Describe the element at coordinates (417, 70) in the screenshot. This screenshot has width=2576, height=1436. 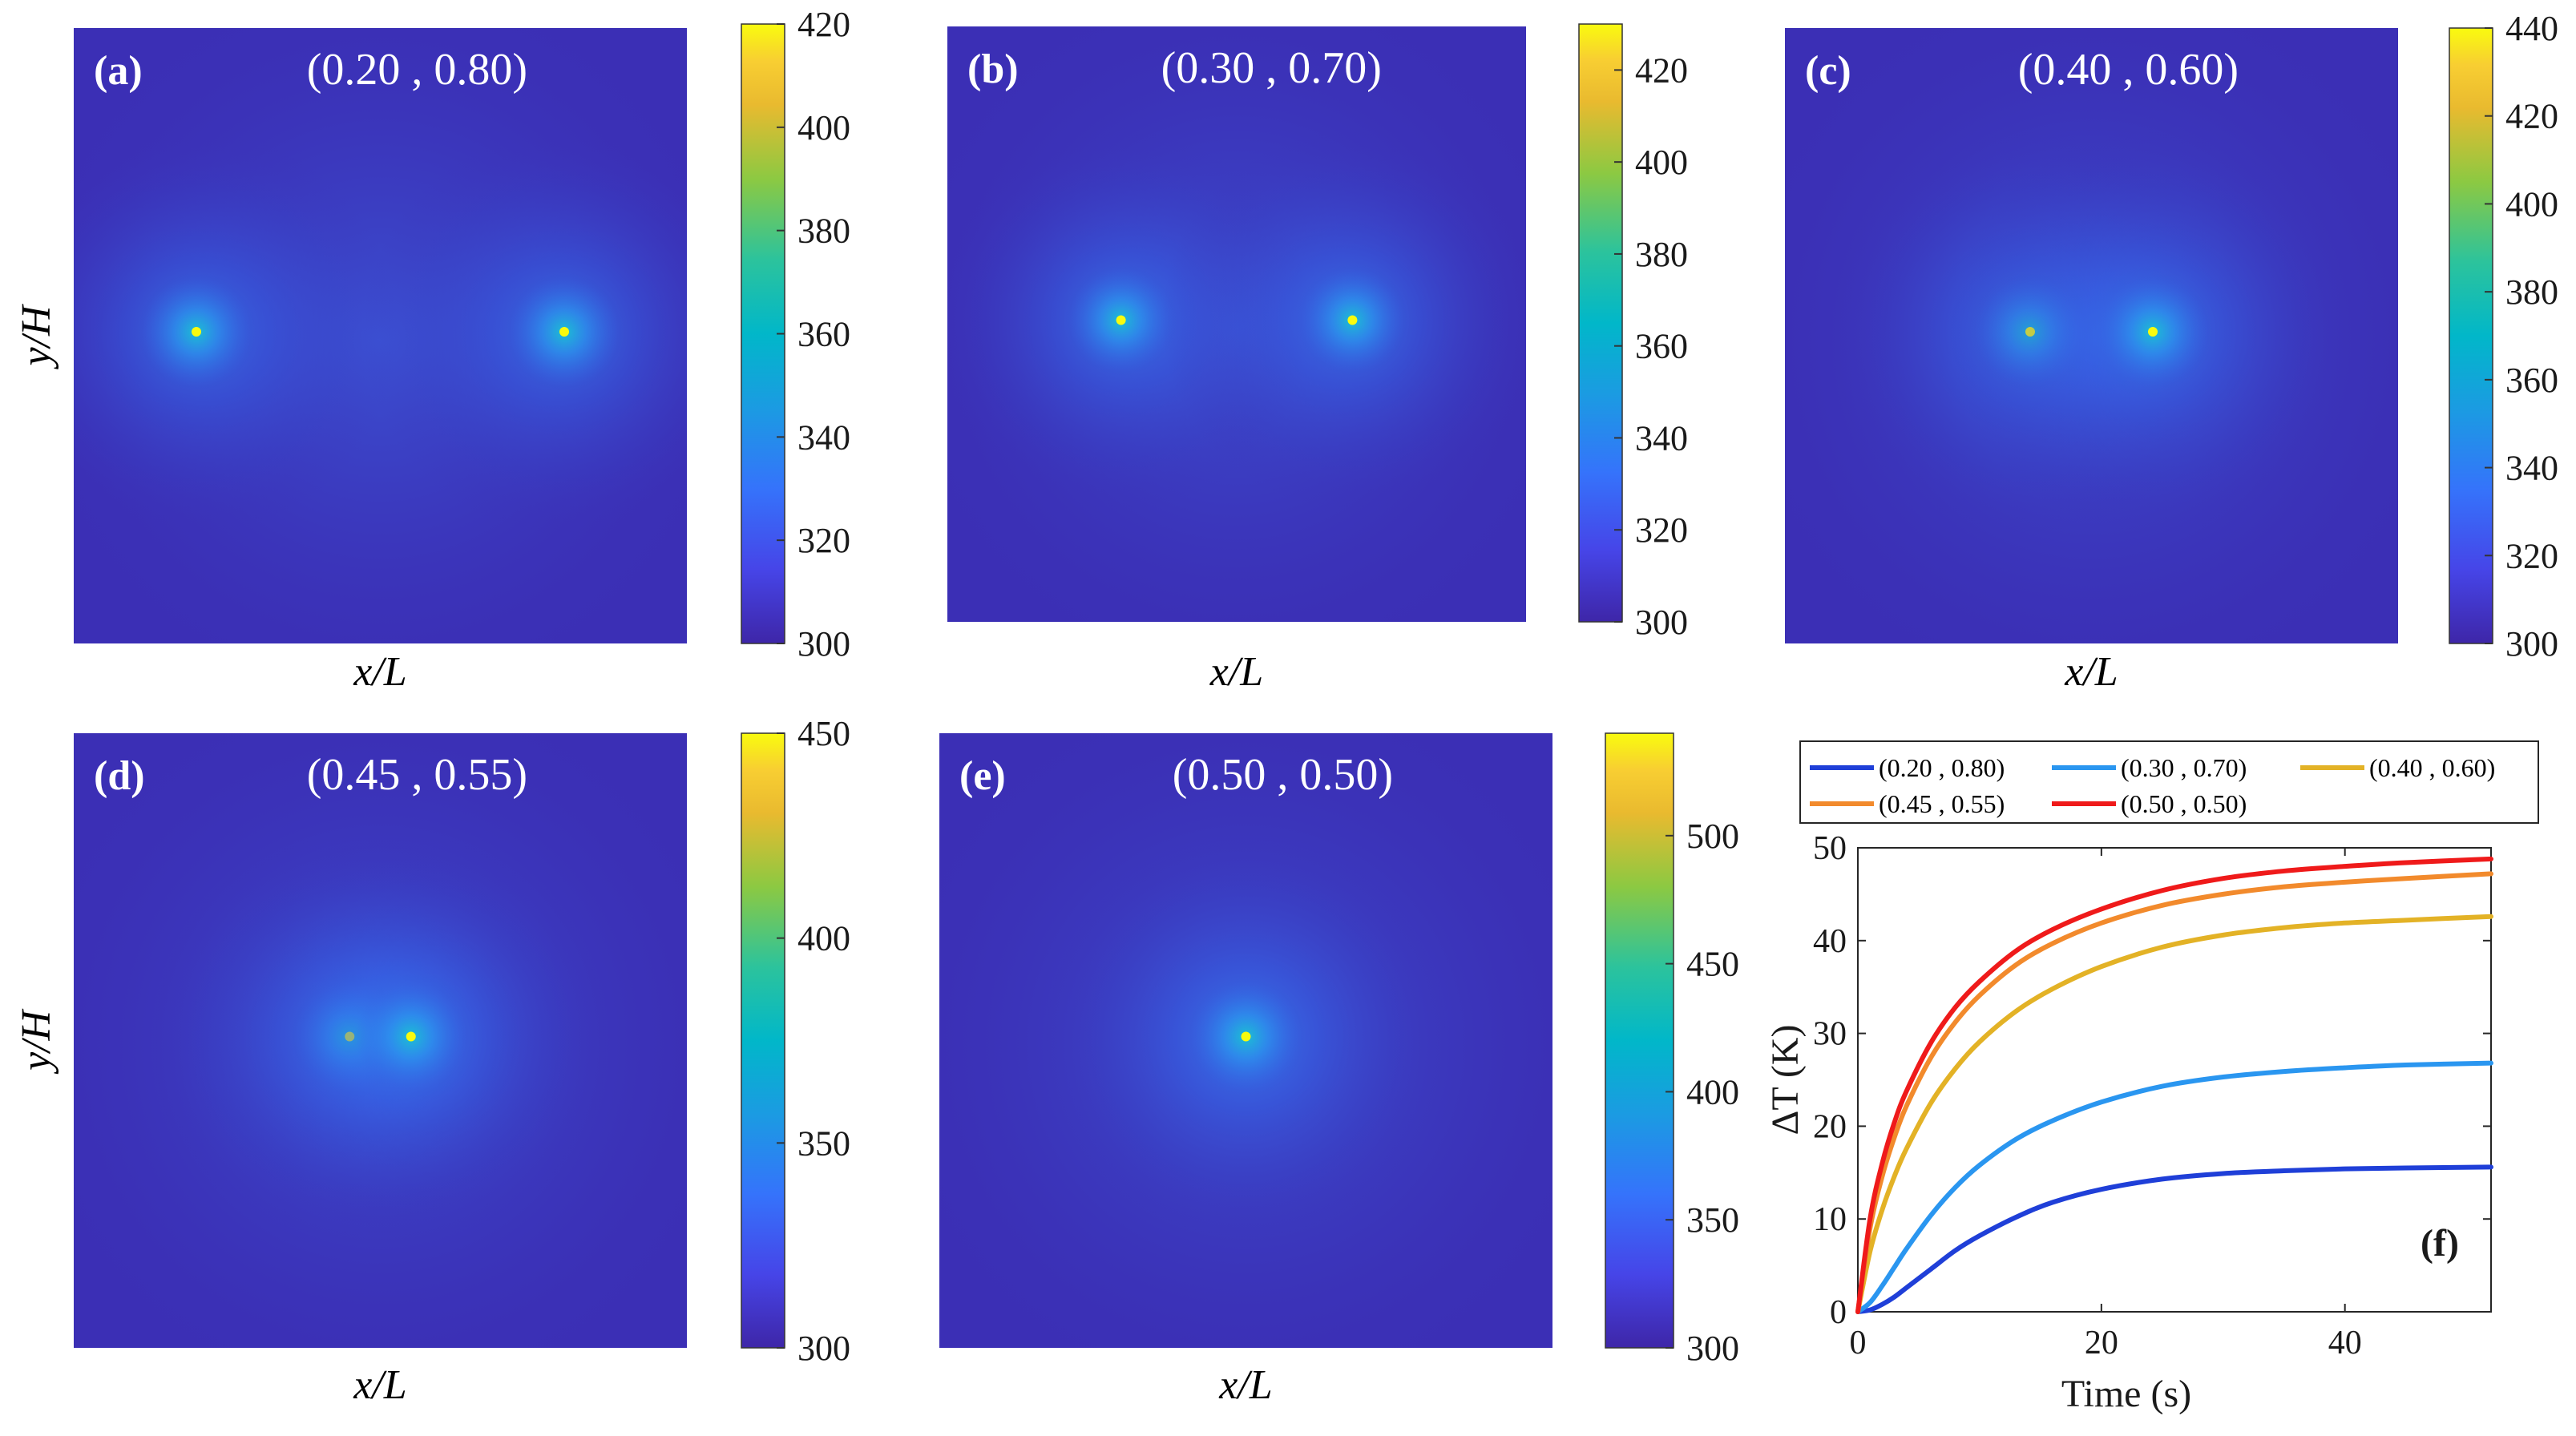
I see `panel-title: (0.20 , 0.80)` at that location.